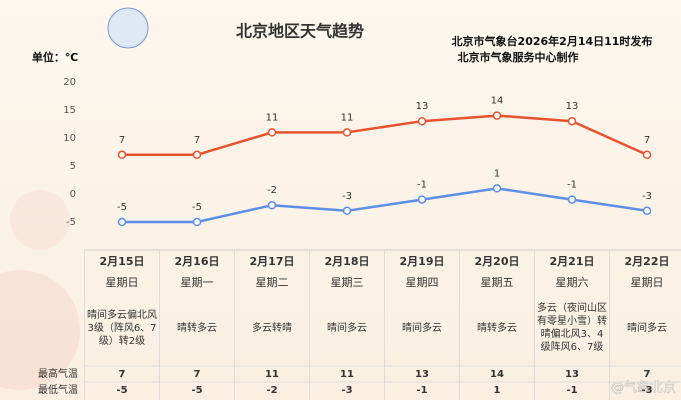 This screenshot has height=400, width=681. Describe the element at coordinates (69, 110) in the screenshot. I see `y-tick-label: 15` at that location.